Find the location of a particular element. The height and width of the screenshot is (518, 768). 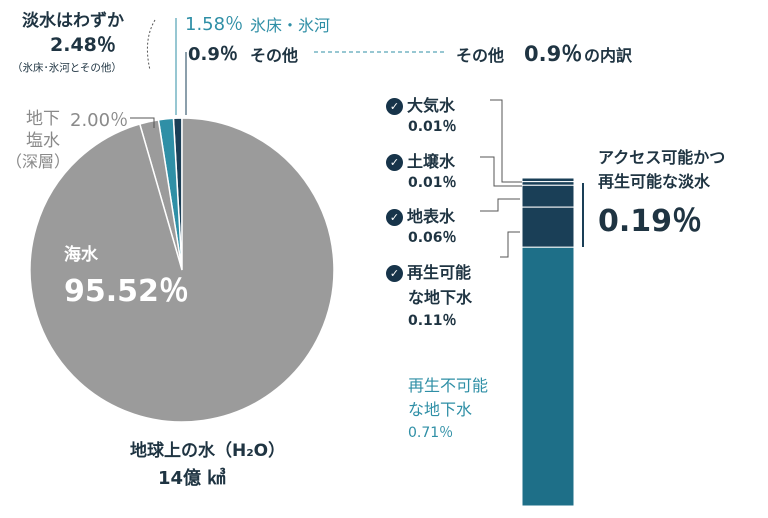

bar-segment-大気水 is located at coordinates (548, 180).